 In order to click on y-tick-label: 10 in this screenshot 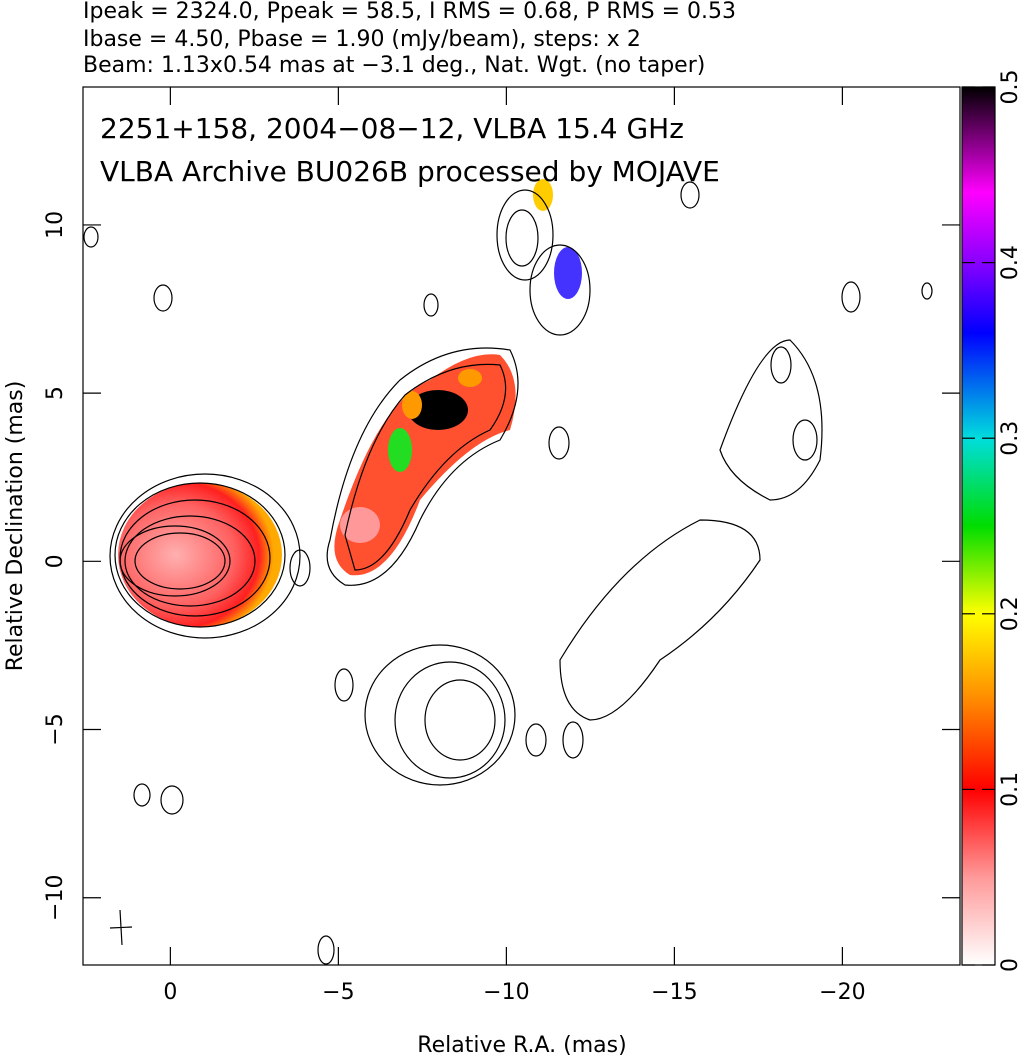, I will do `click(55, 225)`.